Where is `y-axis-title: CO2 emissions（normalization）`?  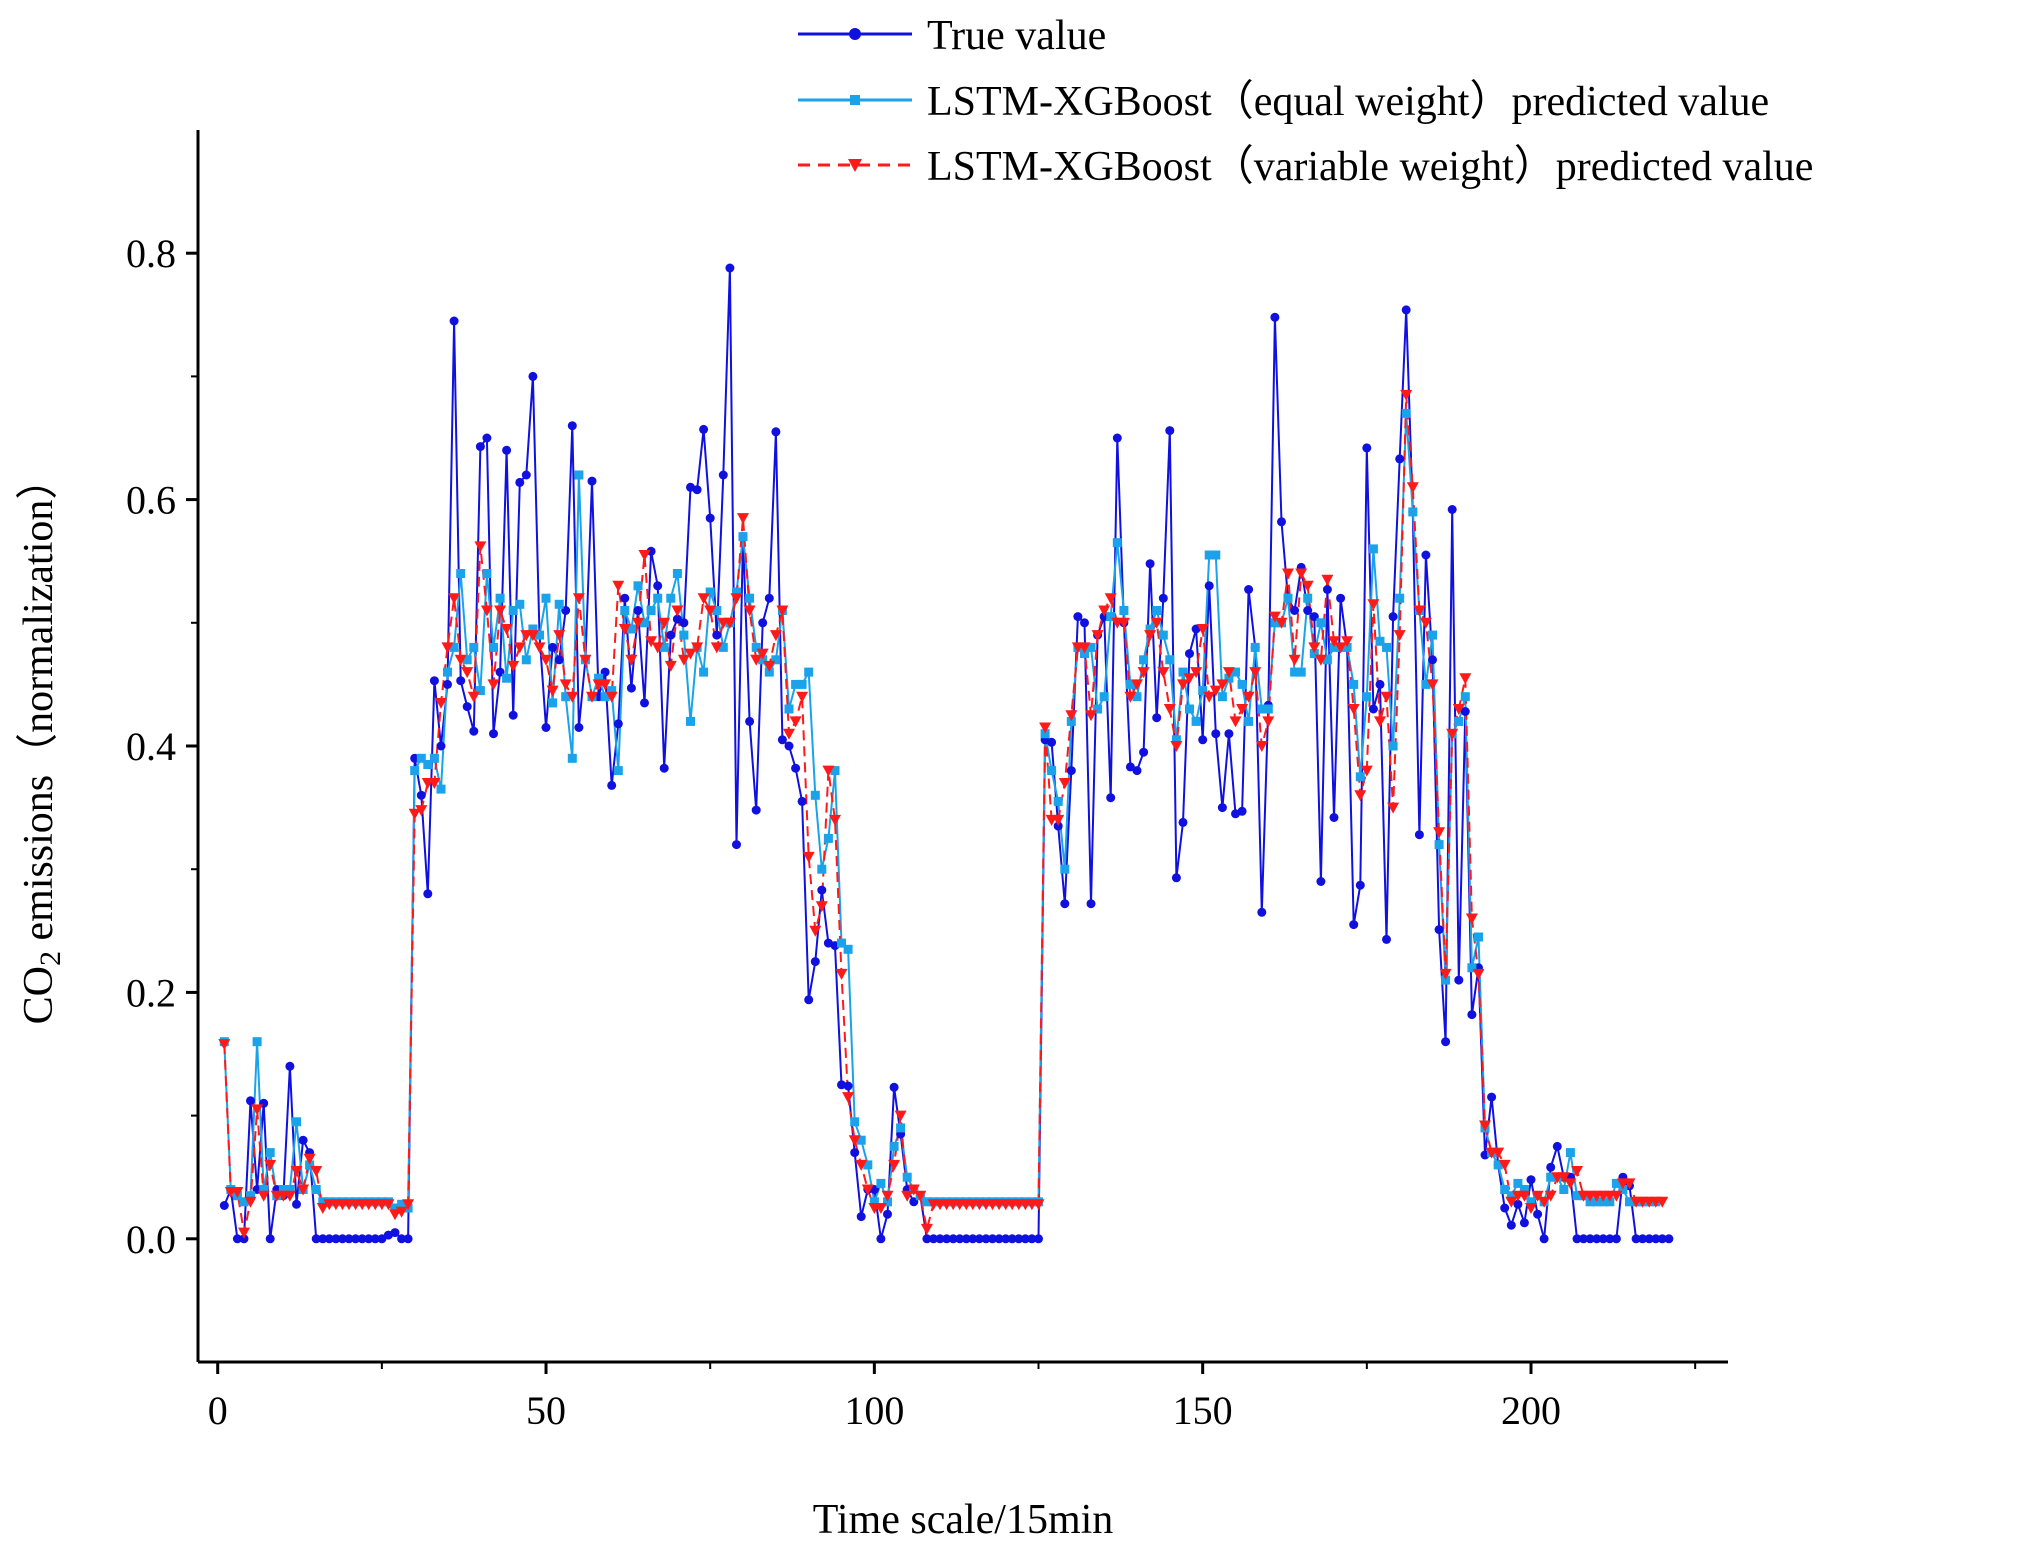 y-axis-title: CO2 emissions（normalization） is located at coordinates (41, 741).